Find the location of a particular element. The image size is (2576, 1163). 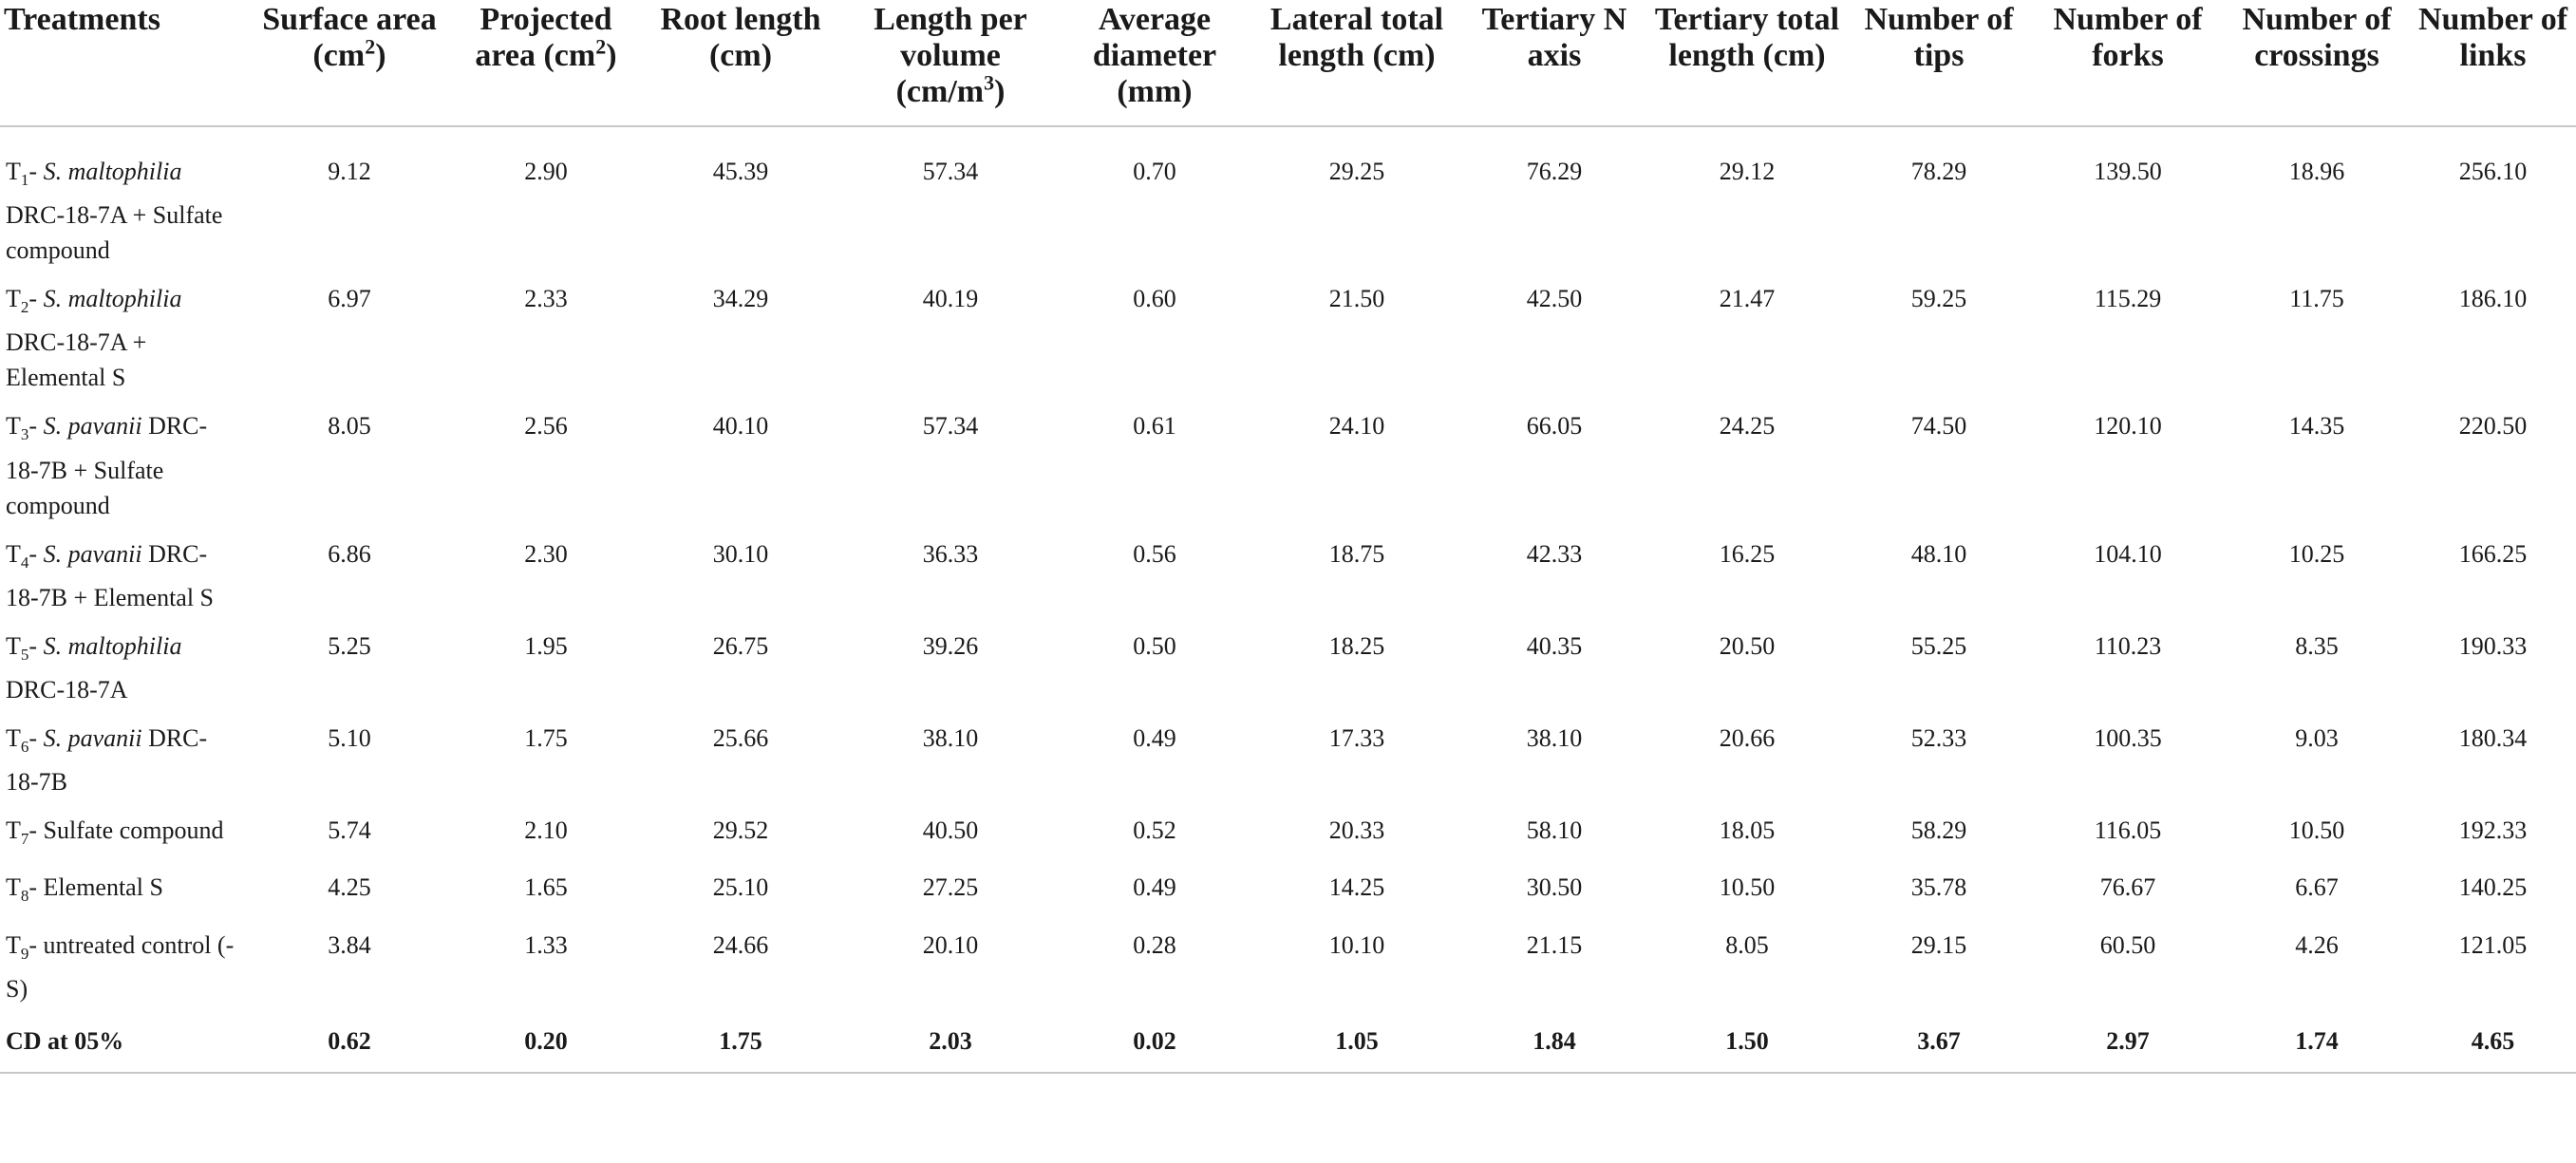

cd-value-cell: 1.75 is located at coordinates (740, 1046).